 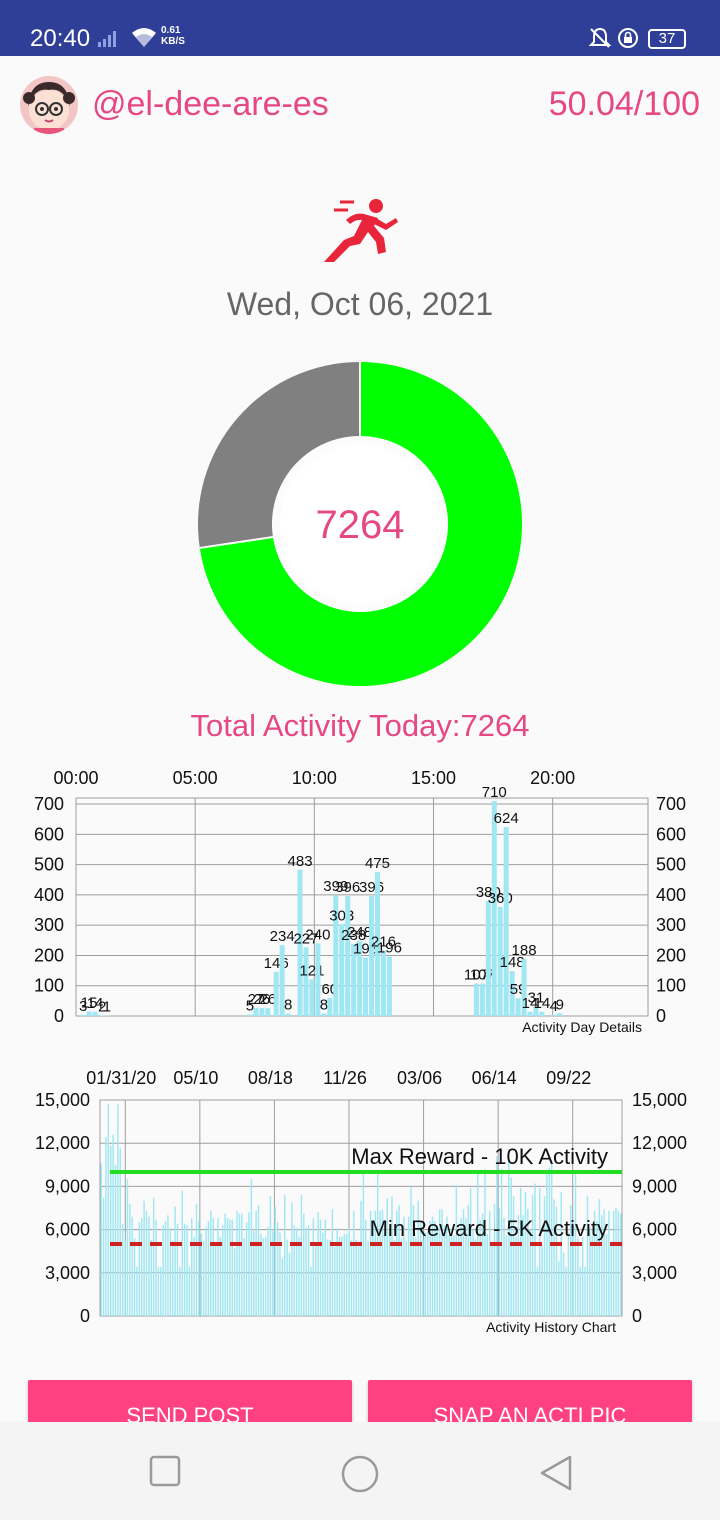 What do you see at coordinates (60, 38) in the screenshot?
I see `status-time: 20:40` at bounding box center [60, 38].